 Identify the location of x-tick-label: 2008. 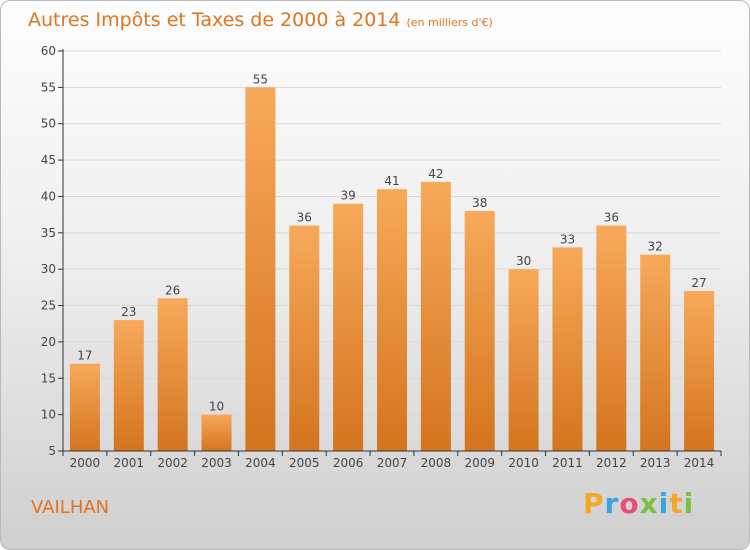
(436, 463).